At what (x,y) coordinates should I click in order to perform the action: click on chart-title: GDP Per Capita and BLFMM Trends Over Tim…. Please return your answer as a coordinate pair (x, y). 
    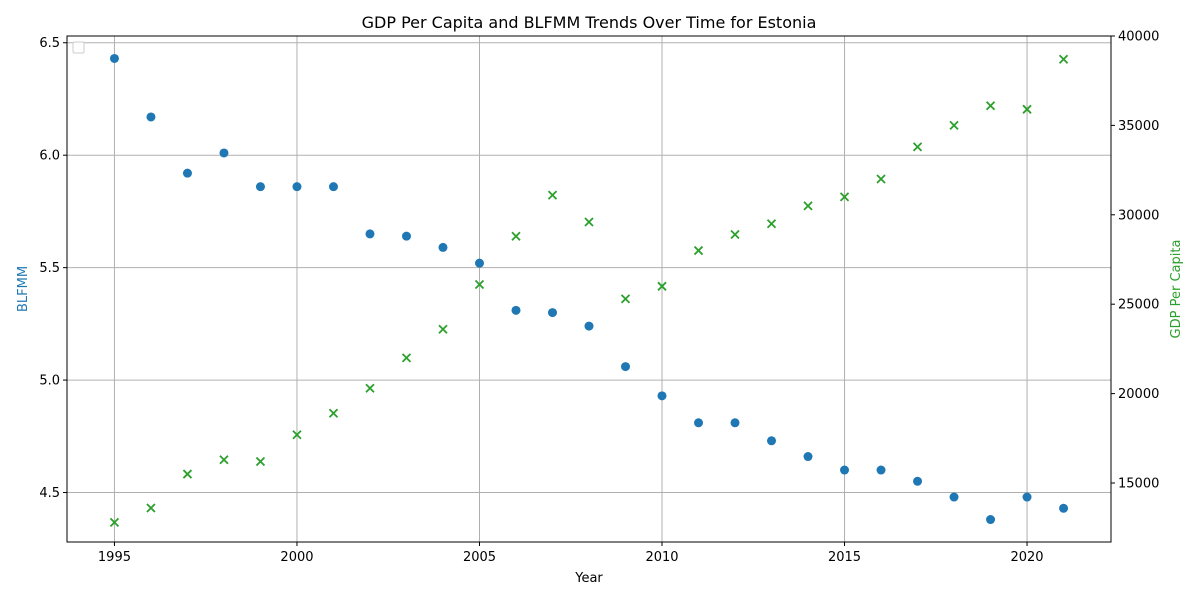
    Looking at the image, I should click on (589, 22).